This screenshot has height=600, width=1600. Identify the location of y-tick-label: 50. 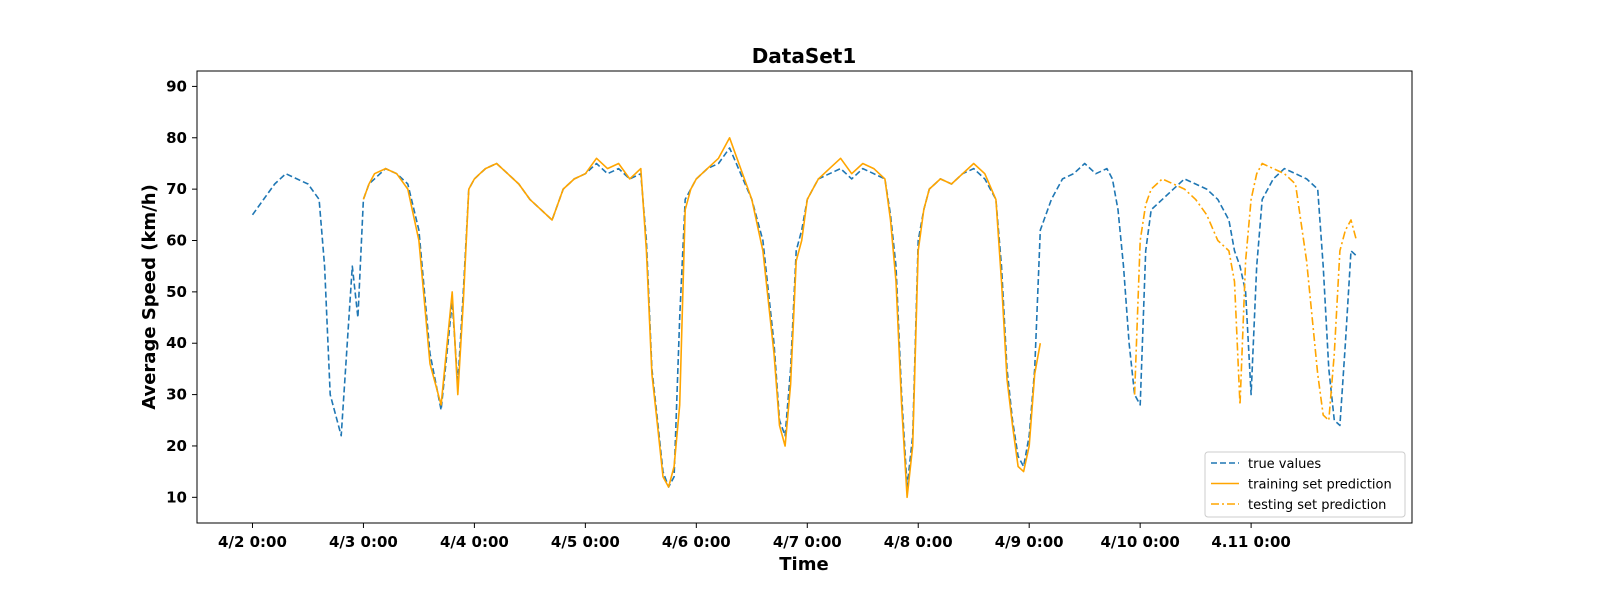
(176, 292).